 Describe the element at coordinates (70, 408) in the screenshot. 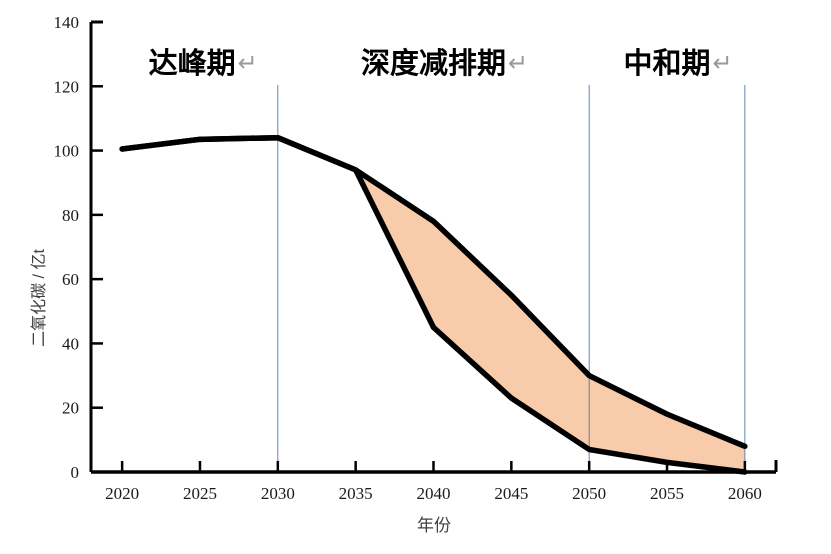

I see `y-axis-tick-label: 20` at that location.